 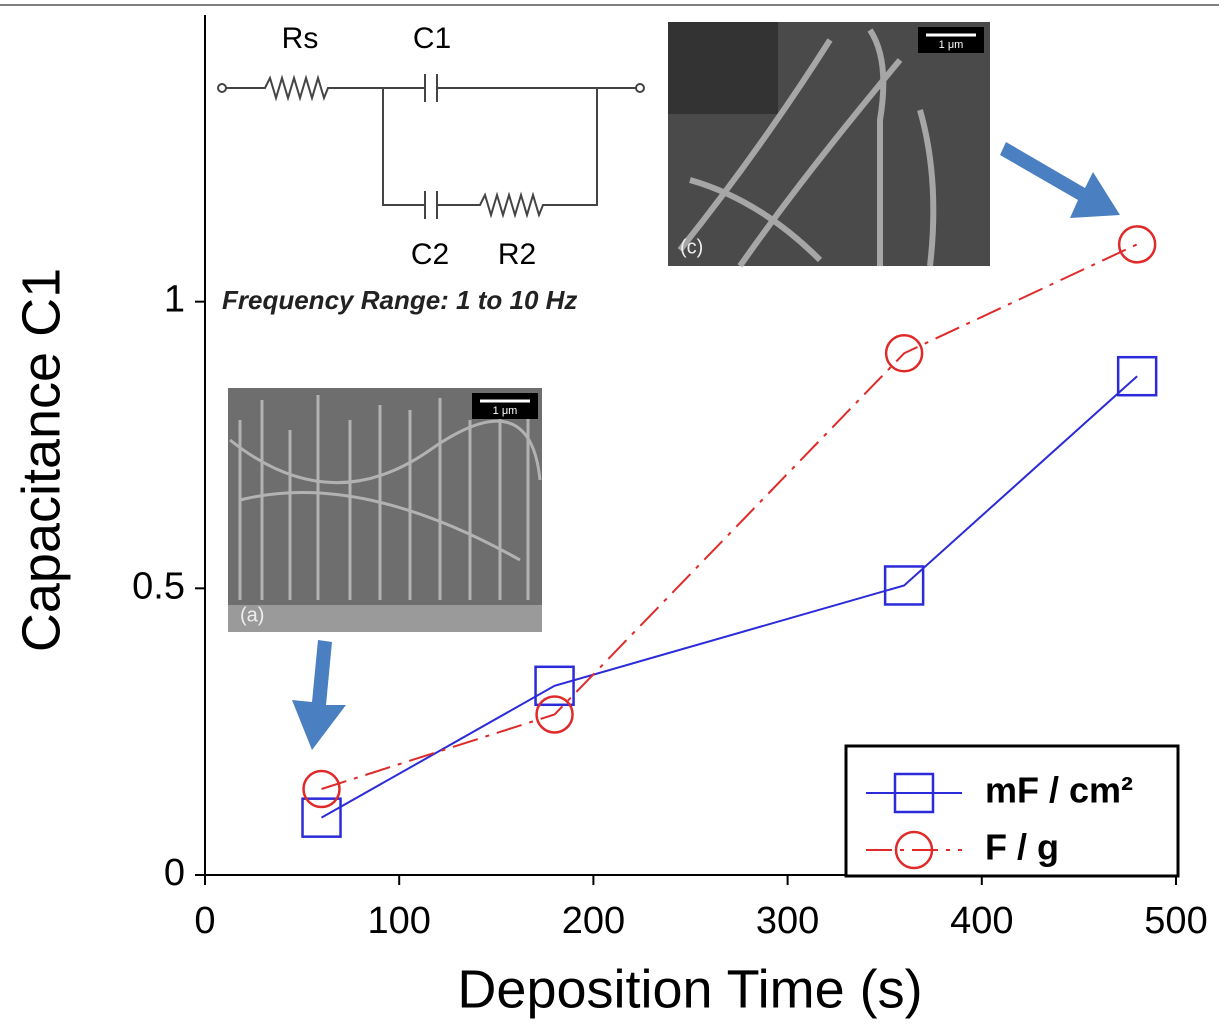 What do you see at coordinates (431, 146) in the screenshot?
I see `circuit` at bounding box center [431, 146].